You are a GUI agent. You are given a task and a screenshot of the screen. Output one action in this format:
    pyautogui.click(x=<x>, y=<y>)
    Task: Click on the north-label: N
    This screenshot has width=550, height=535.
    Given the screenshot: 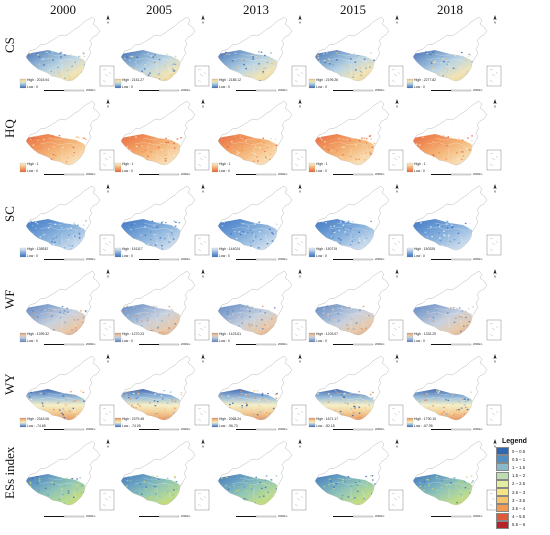 What is the action you would take?
    pyautogui.click(x=495, y=361)
    